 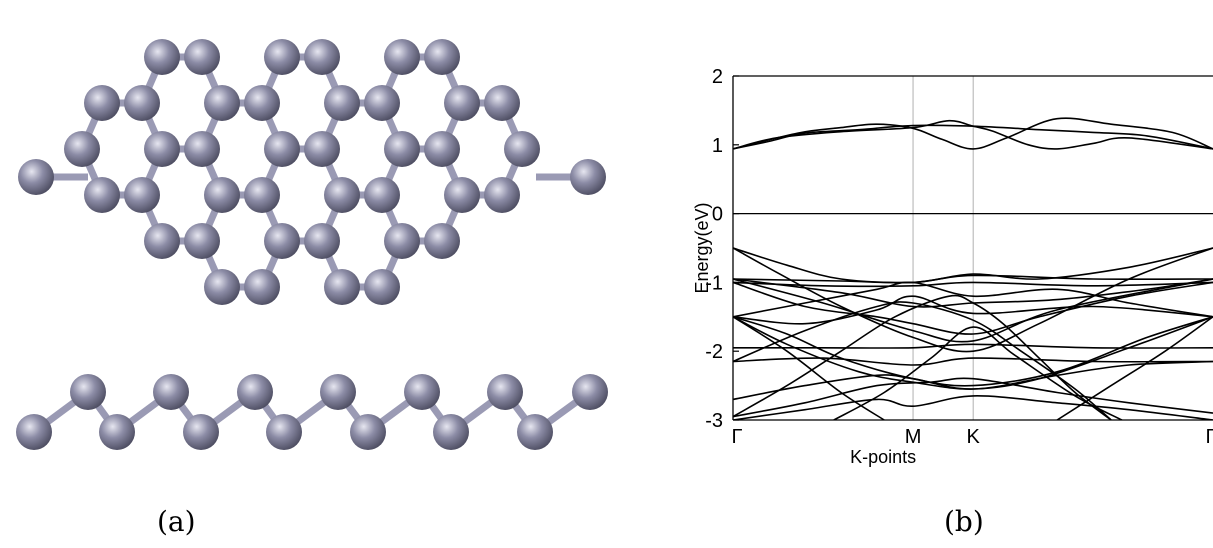 What do you see at coordinates (964, 521) in the screenshot?
I see `caption-b: (b)` at bounding box center [964, 521].